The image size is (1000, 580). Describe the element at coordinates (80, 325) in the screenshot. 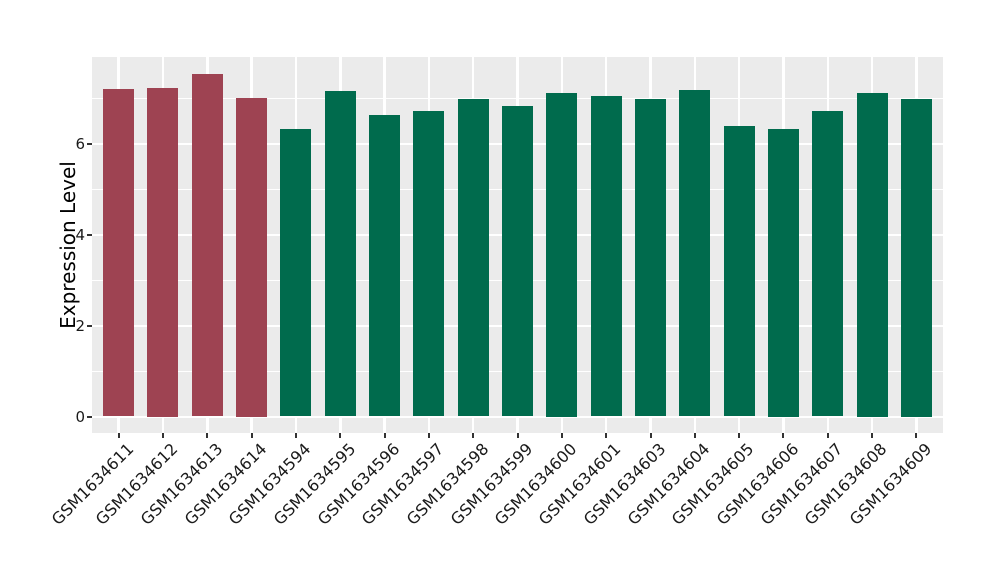

I see `y-tick-label: 2` at that location.